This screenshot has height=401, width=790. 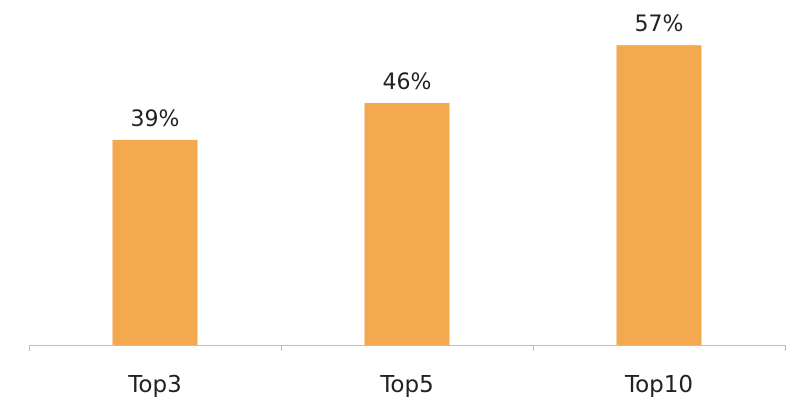 I want to click on category-label-top3: Top3, so click(x=154, y=385).